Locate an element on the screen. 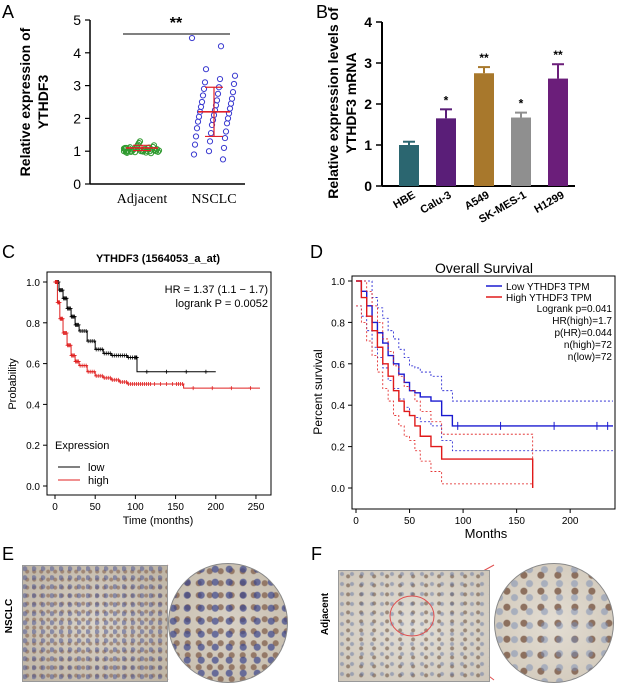 This screenshot has width=623, height=685. panel-f-micrograph is located at coordinates (414, 626).